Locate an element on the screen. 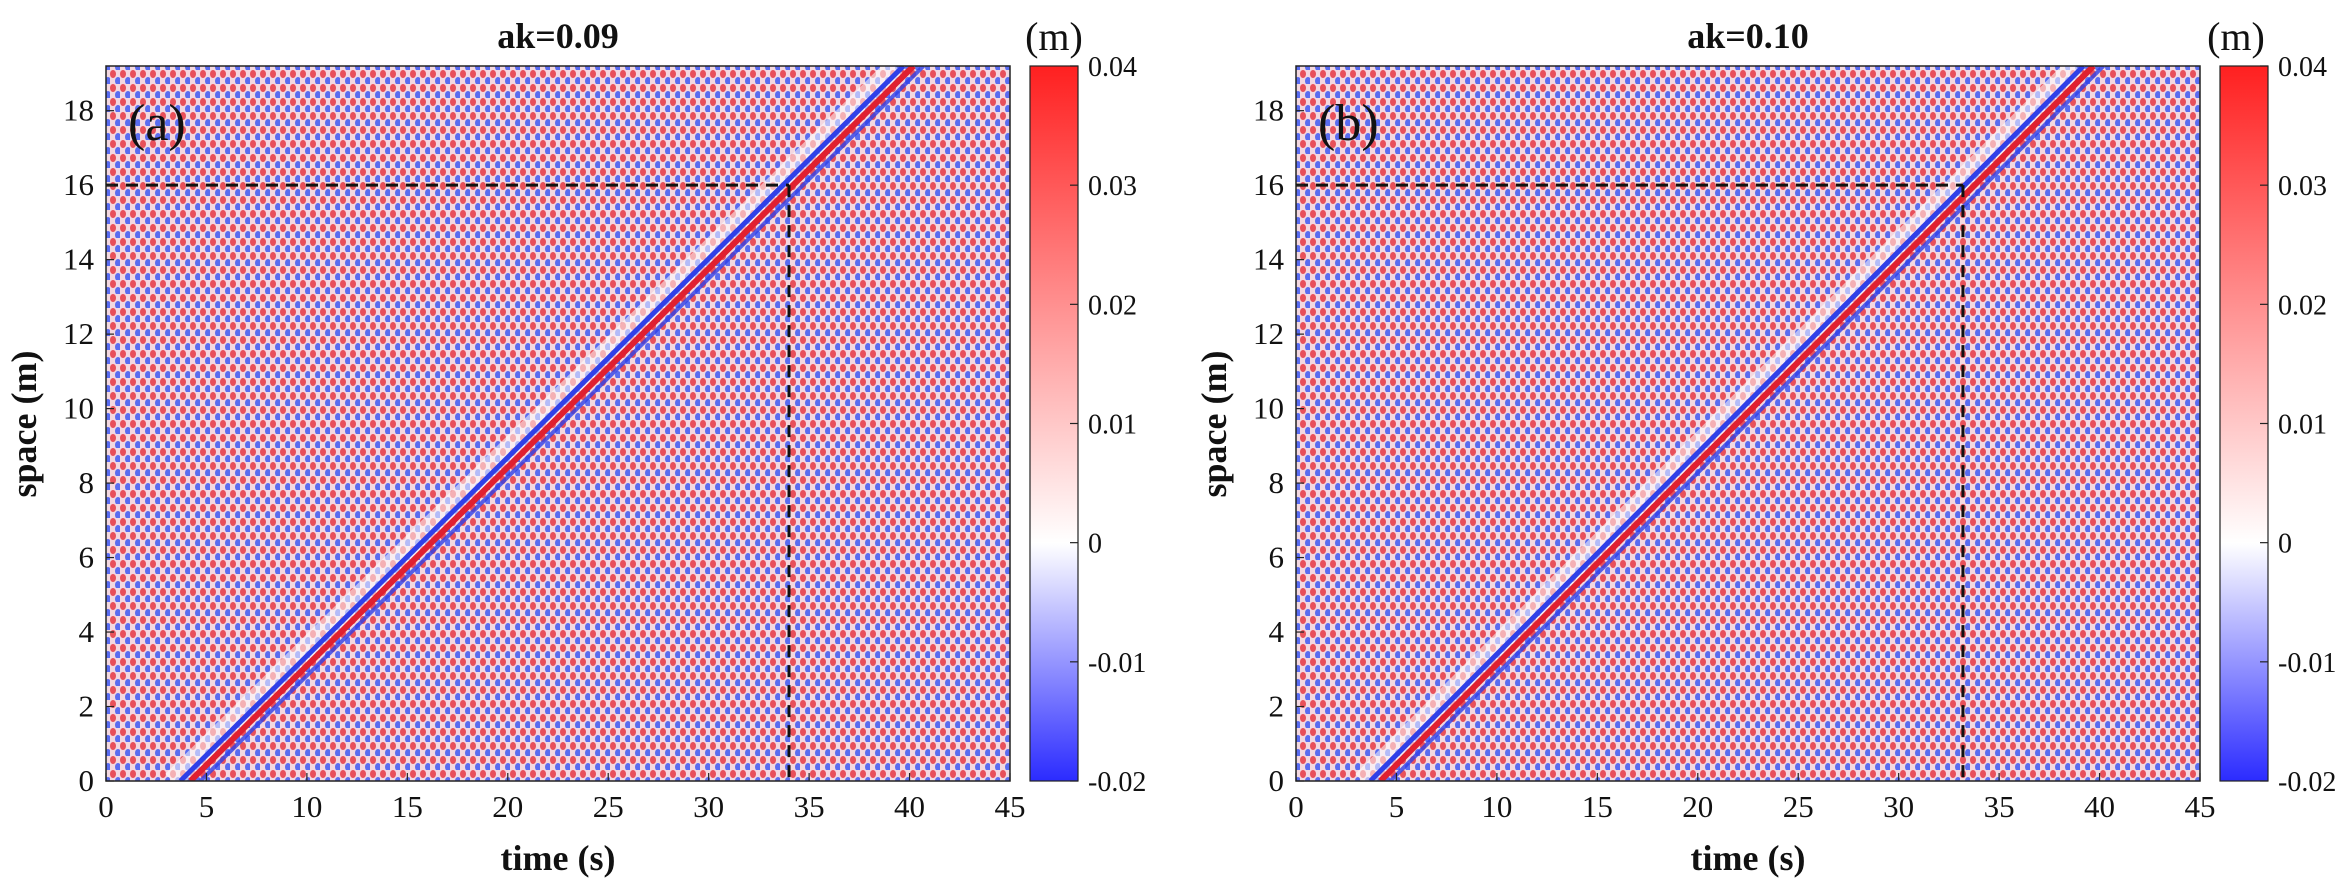  panel-b-colorbar-tick-label: -0.02 is located at coordinates (2307, 782).